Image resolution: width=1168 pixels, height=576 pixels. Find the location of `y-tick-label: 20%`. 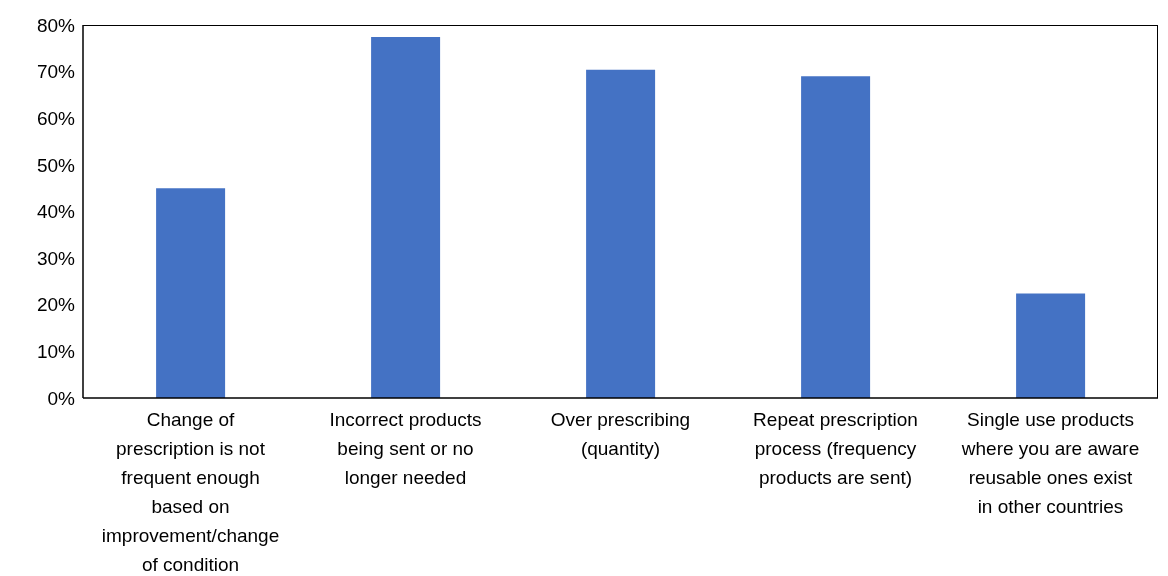

y-tick-label: 20% is located at coordinates (56, 305).